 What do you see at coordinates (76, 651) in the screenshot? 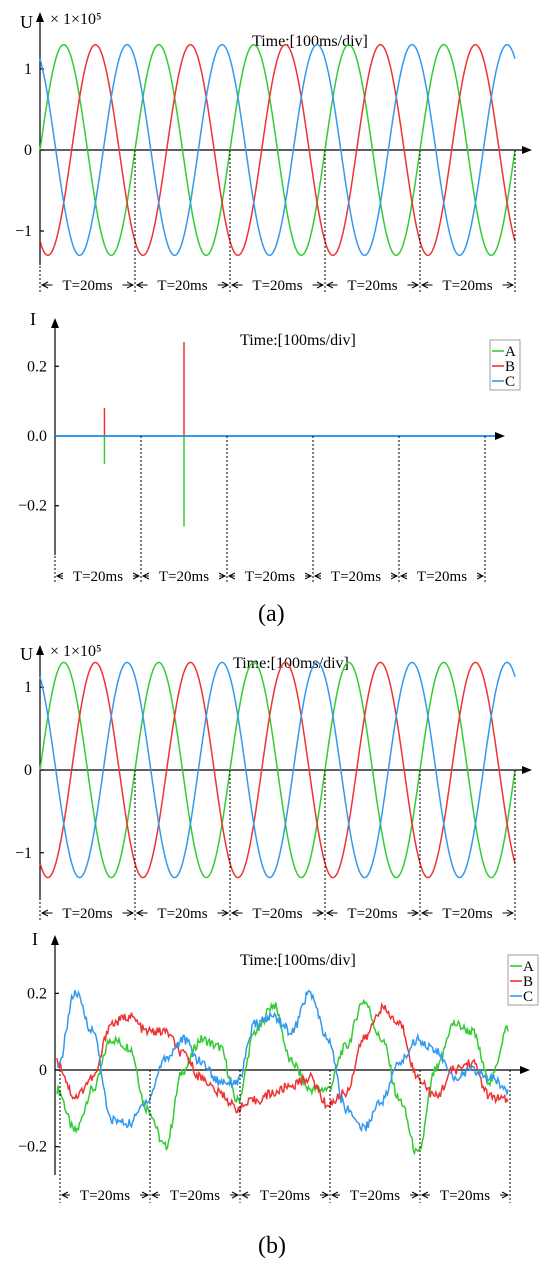
I see `y-multiplier: × 1×10⁵` at bounding box center [76, 651].